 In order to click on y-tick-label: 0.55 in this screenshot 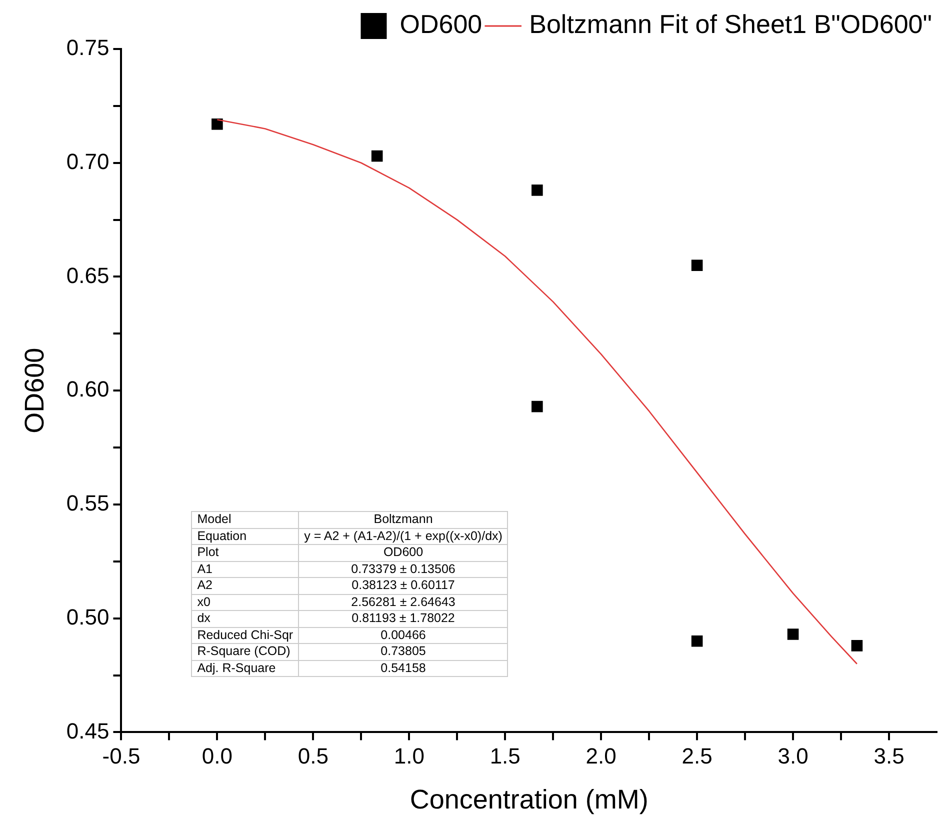, I will do `click(88, 503)`.